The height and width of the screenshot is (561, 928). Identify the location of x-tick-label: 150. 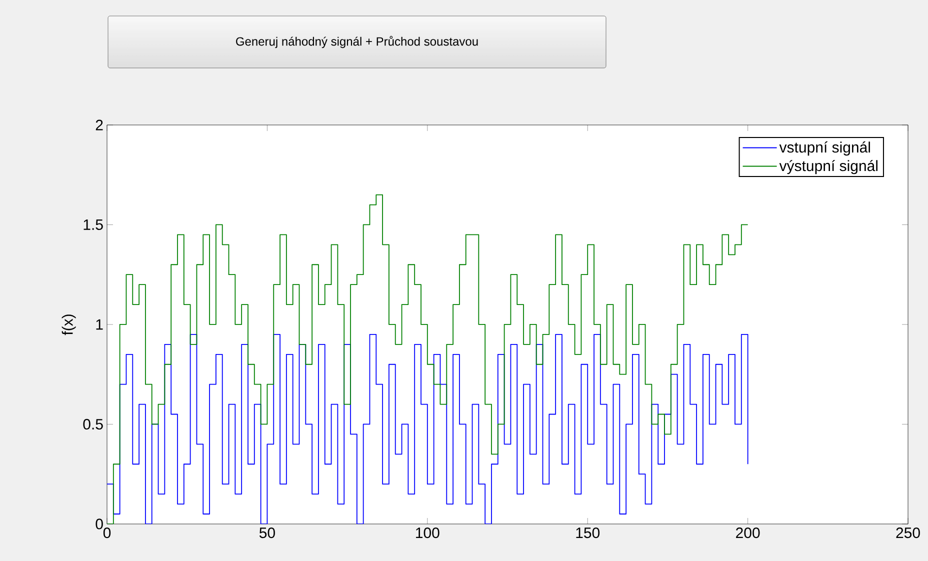
(588, 533).